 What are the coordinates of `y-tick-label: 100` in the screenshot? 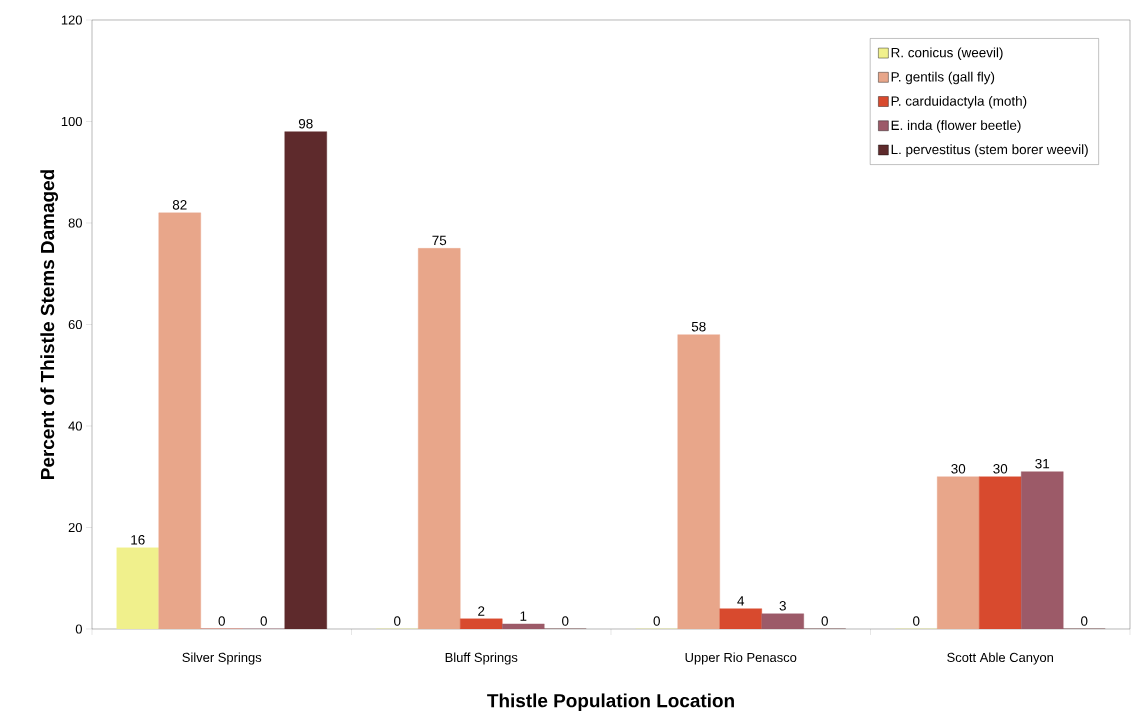 It's located at (71, 121).